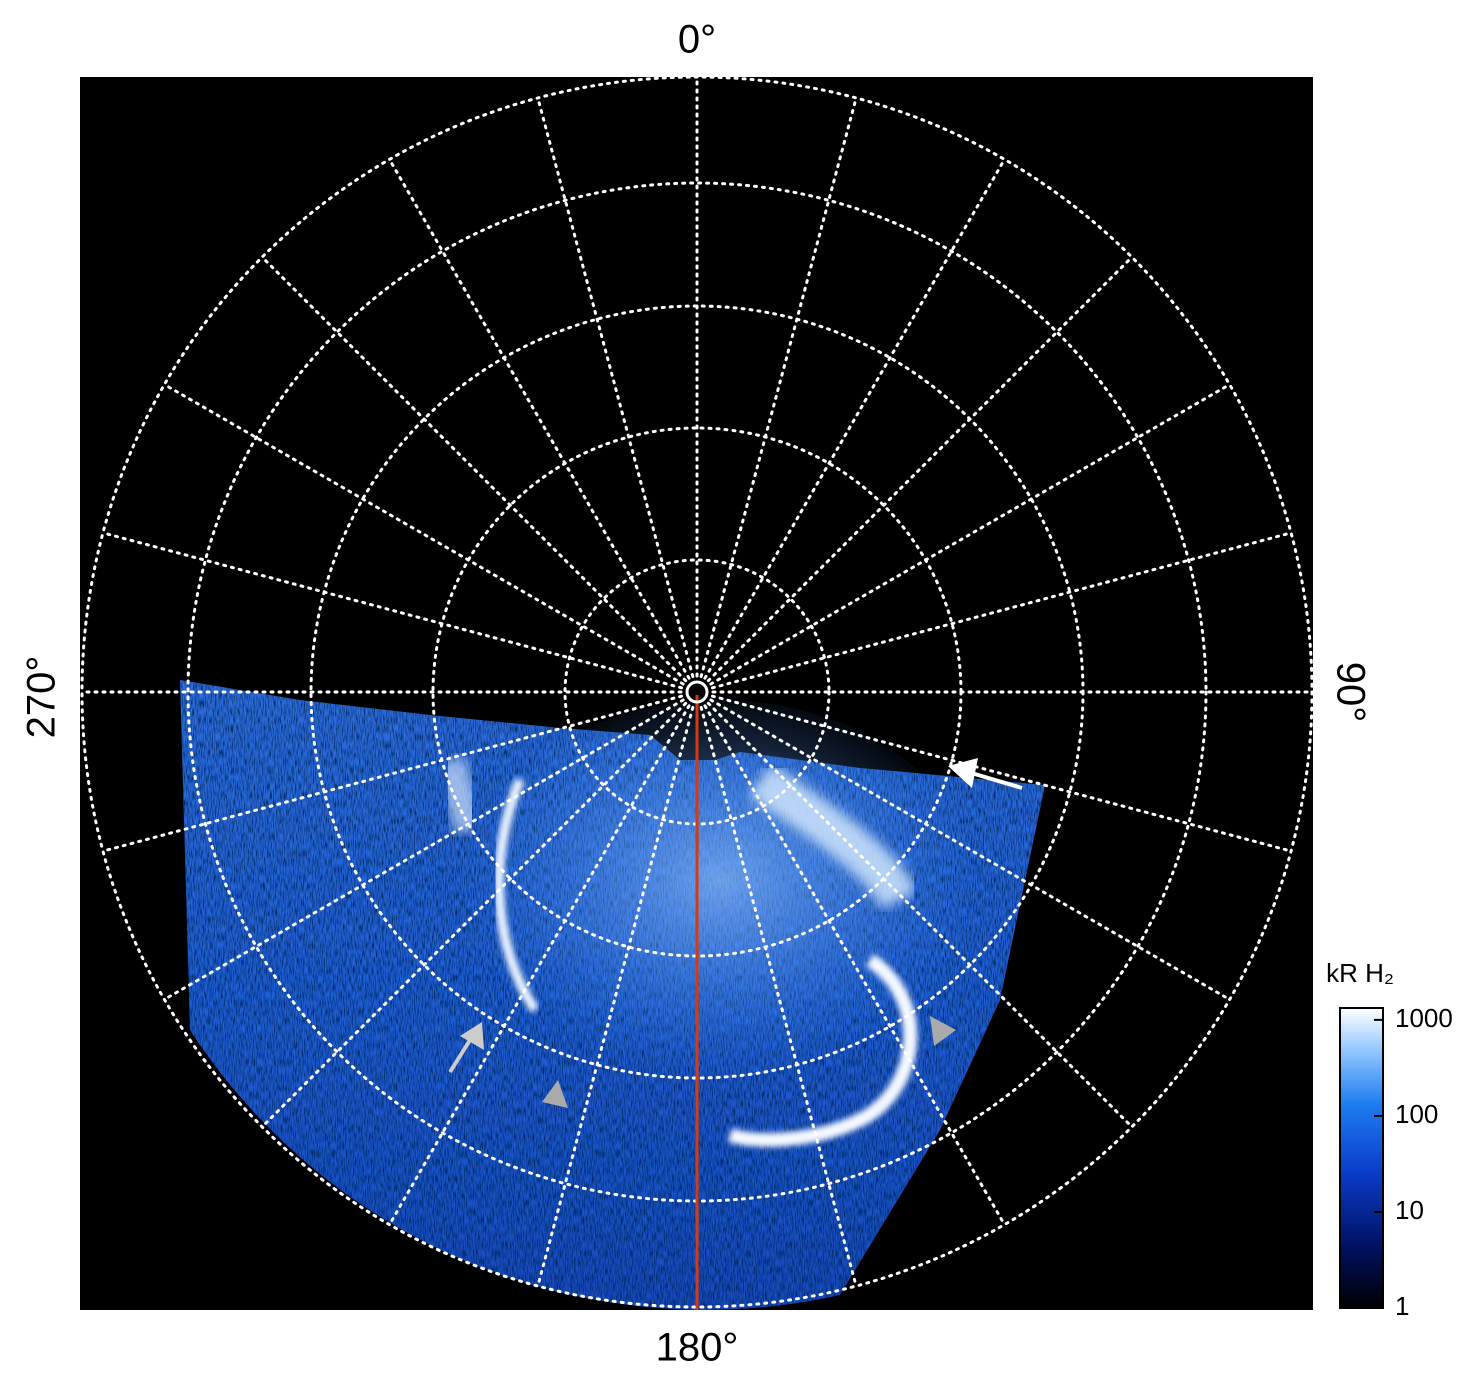  What do you see at coordinates (1350, 692) in the screenshot?
I see `angle-label: 90°` at bounding box center [1350, 692].